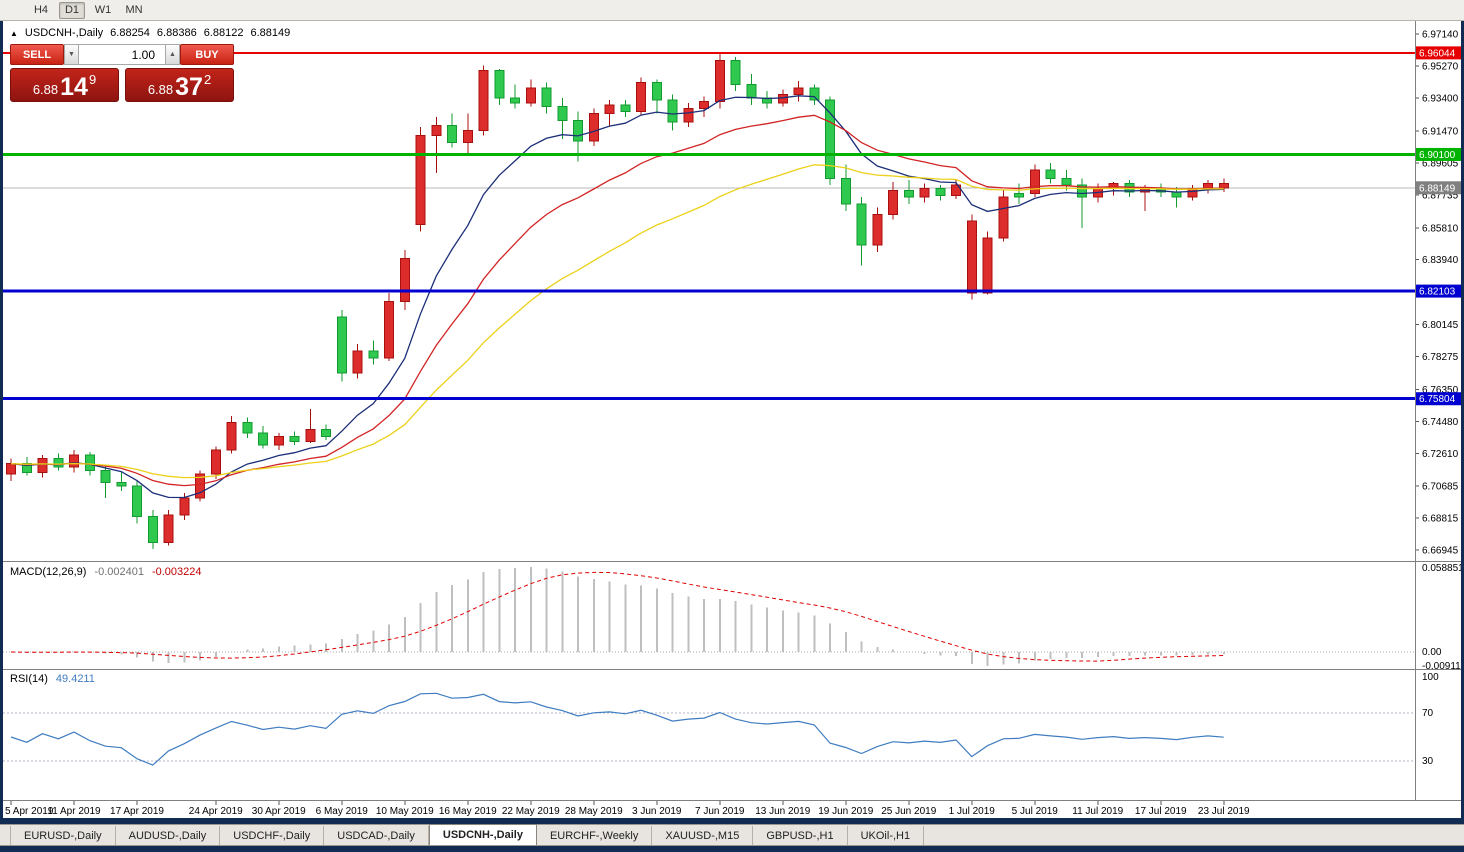 Image resolution: width=1464 pixels, height=852 pixels. Describe the element at coordinates (207, 79) in the screenshot. I see `buy-price-pipette: 2` at that location.